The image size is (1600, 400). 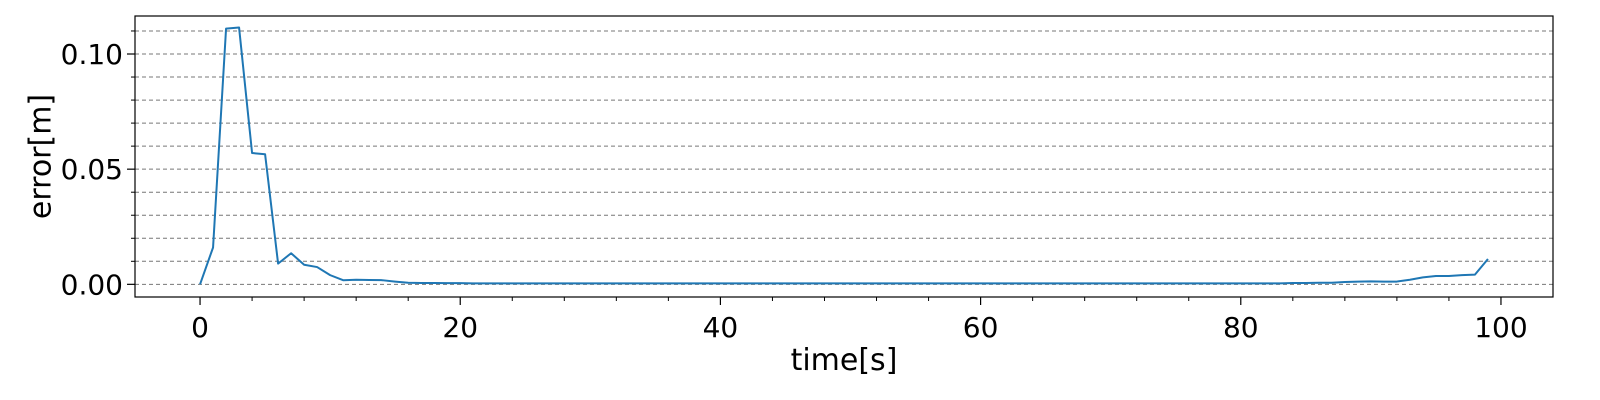 What do you see at coordinates (92, 54) in the screenshot?
I see `y-tick-label: 0.10` at bounding box center [92, 54].